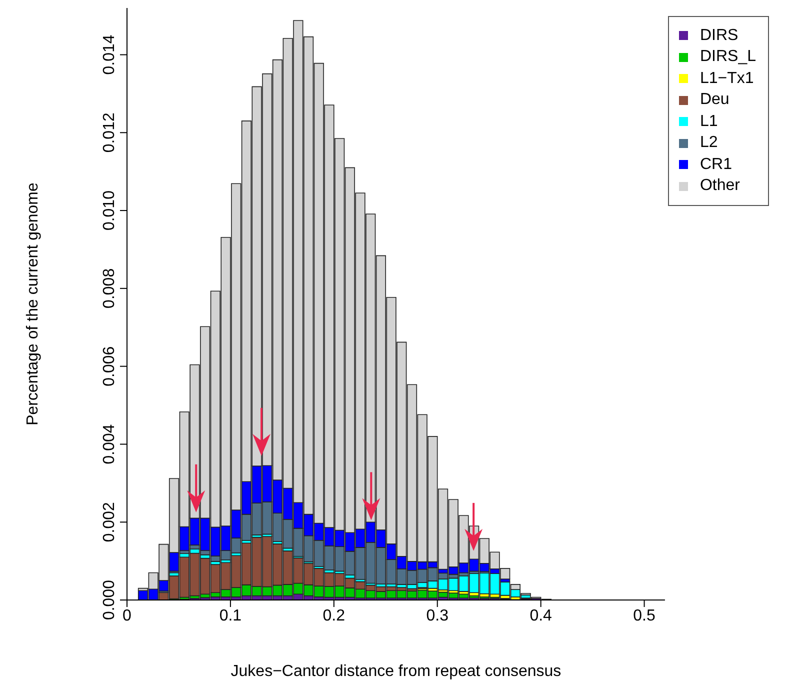  I want to click on legend-label: L1, so click(709, 121).